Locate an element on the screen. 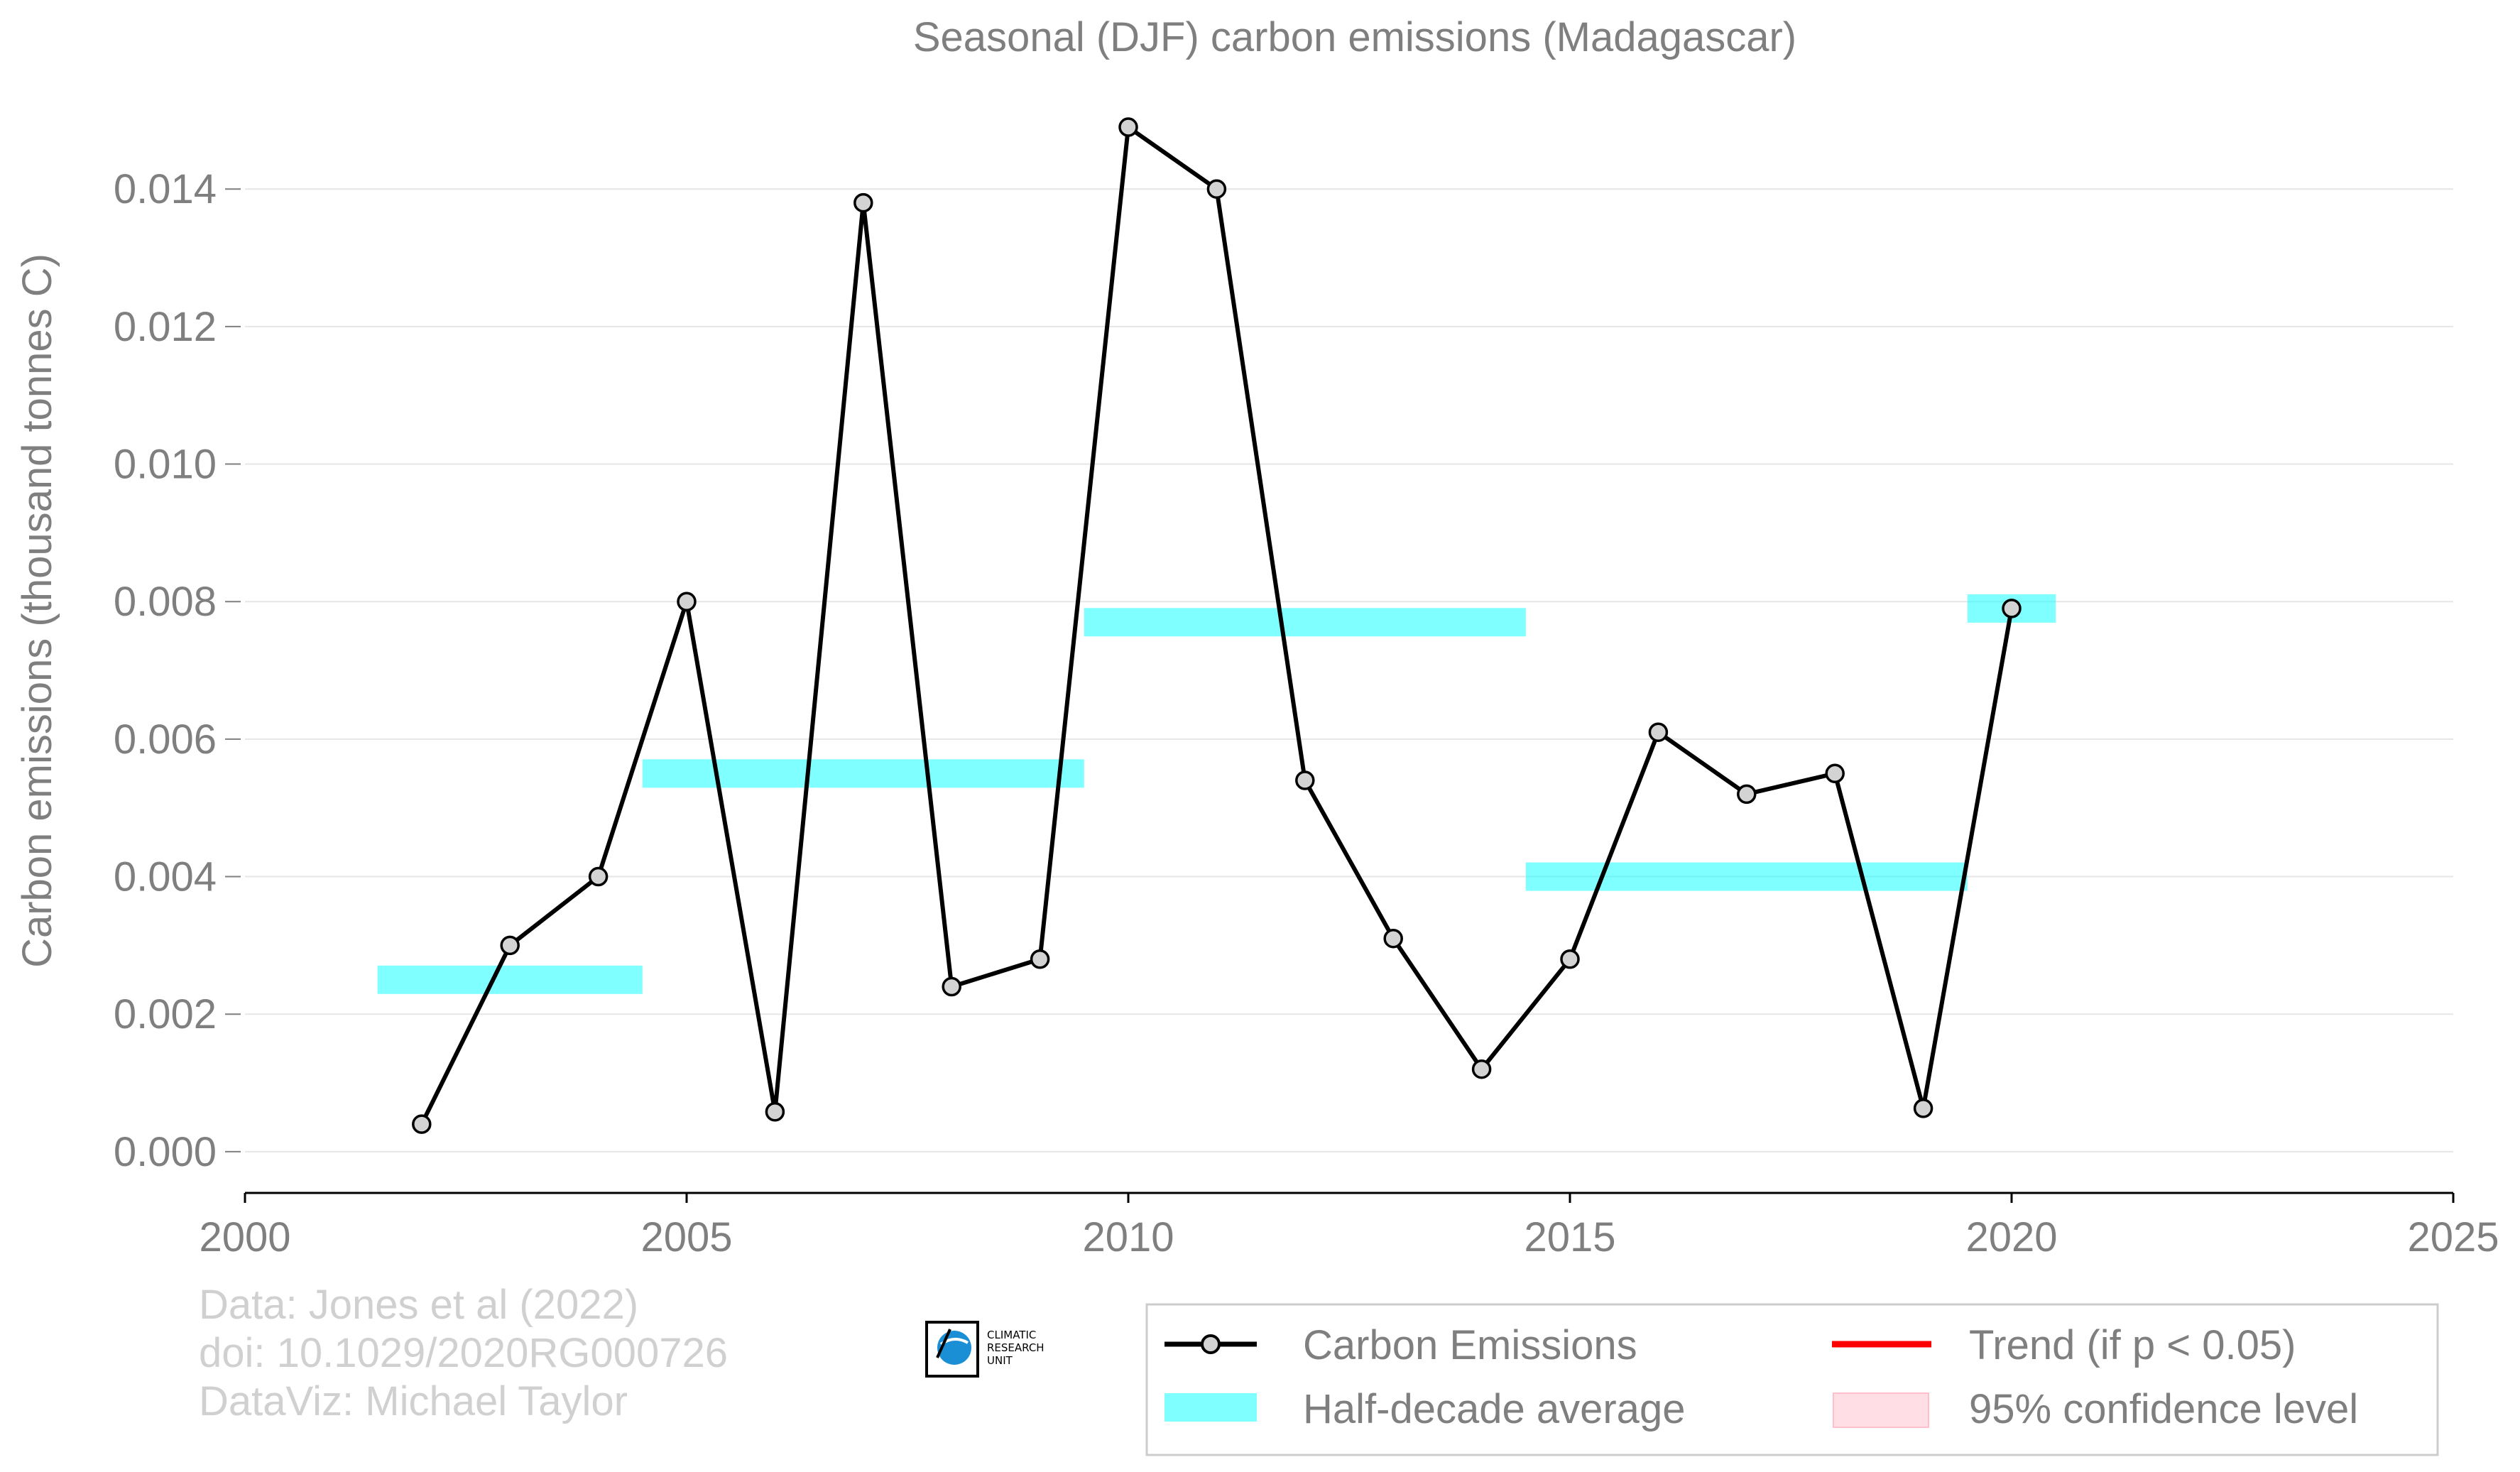  logo-text-climatic: CLIMATIC is located at coordinates (1011, 1335).